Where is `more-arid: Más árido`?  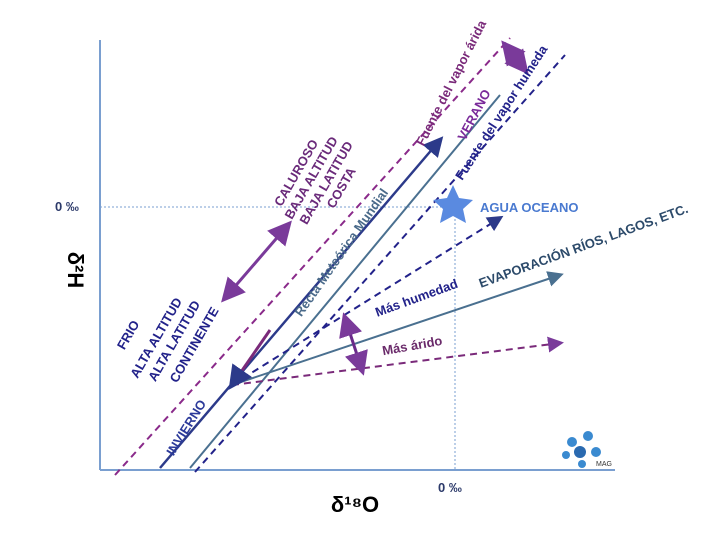
more-arid: Más árido is located at coordinates (412, 345).